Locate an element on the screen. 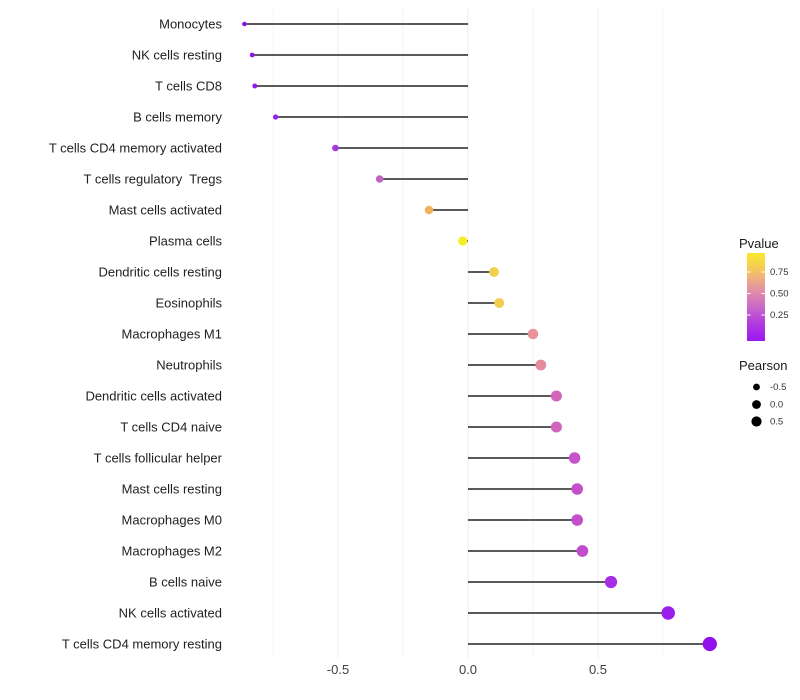 The image size is (800, 700). y-axis-label: T cells follicular helper is located at coordinates (158, 458).